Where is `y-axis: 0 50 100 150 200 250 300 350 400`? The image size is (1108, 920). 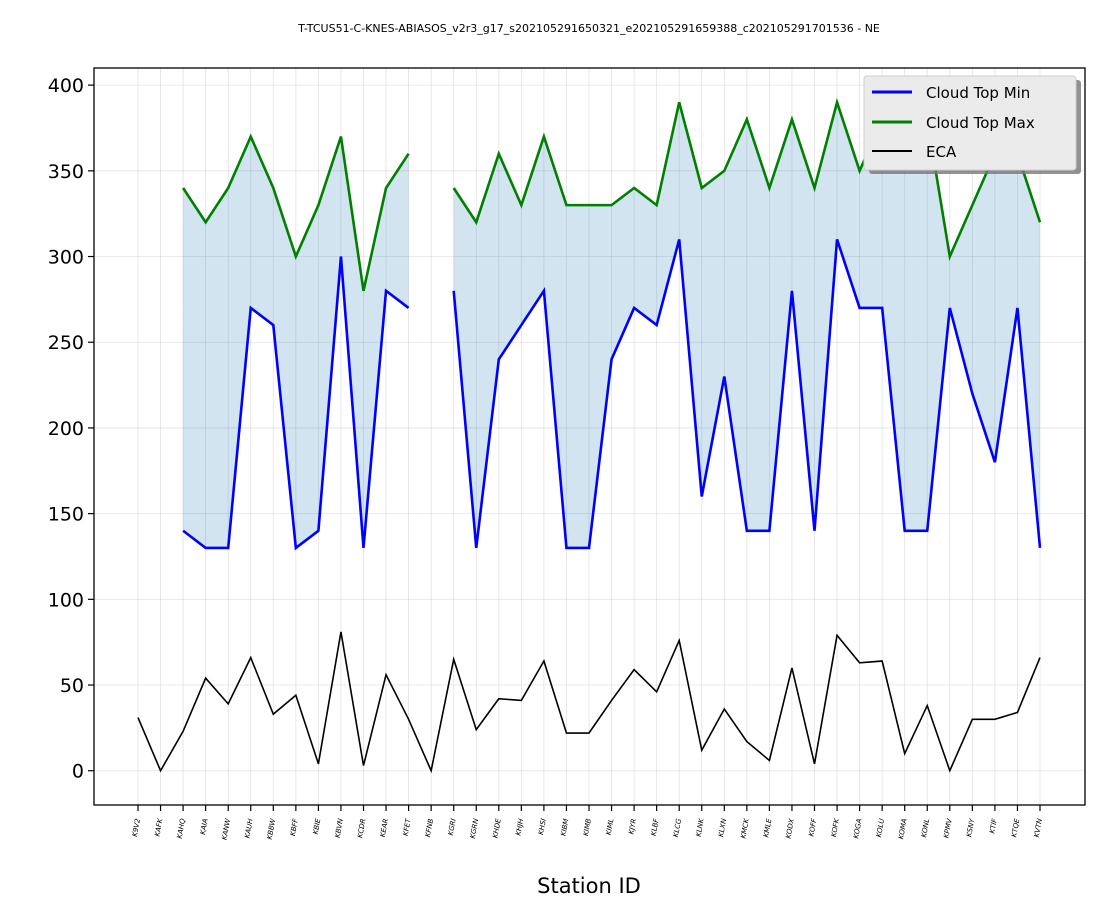
y-axis: 0 50 100 150 200 250 300 350 400 is located at coordinates (71, 429).